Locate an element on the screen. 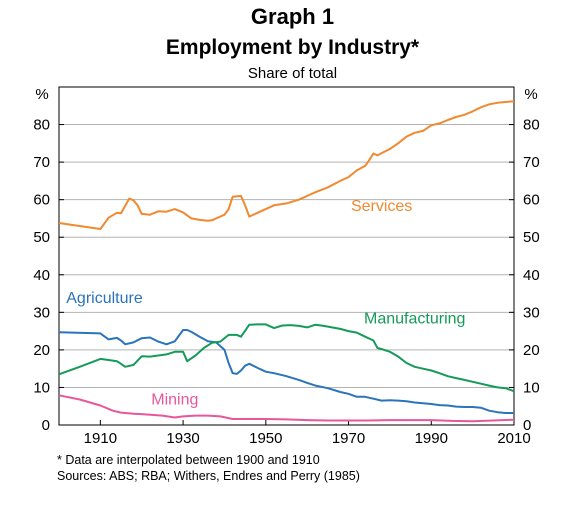 This screenshot has height=508, width=585. graph-number: Graph 1 is located at coordinates (292, 16).